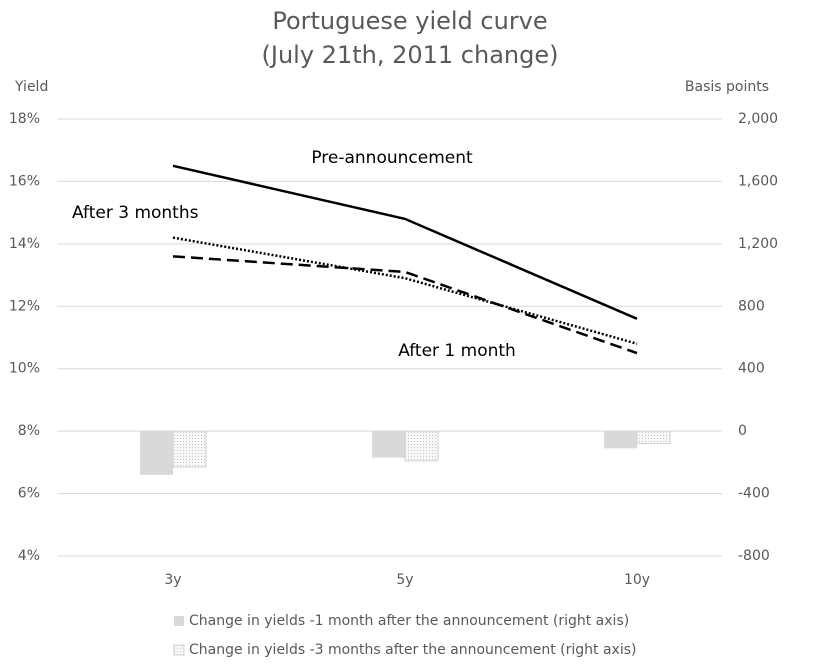 This screenshot has height=664, width=815. What do you see at coordinates (742, 431) in the screenshot?
I see `y2-tick-label: 0` at bounding box center [742, 431].